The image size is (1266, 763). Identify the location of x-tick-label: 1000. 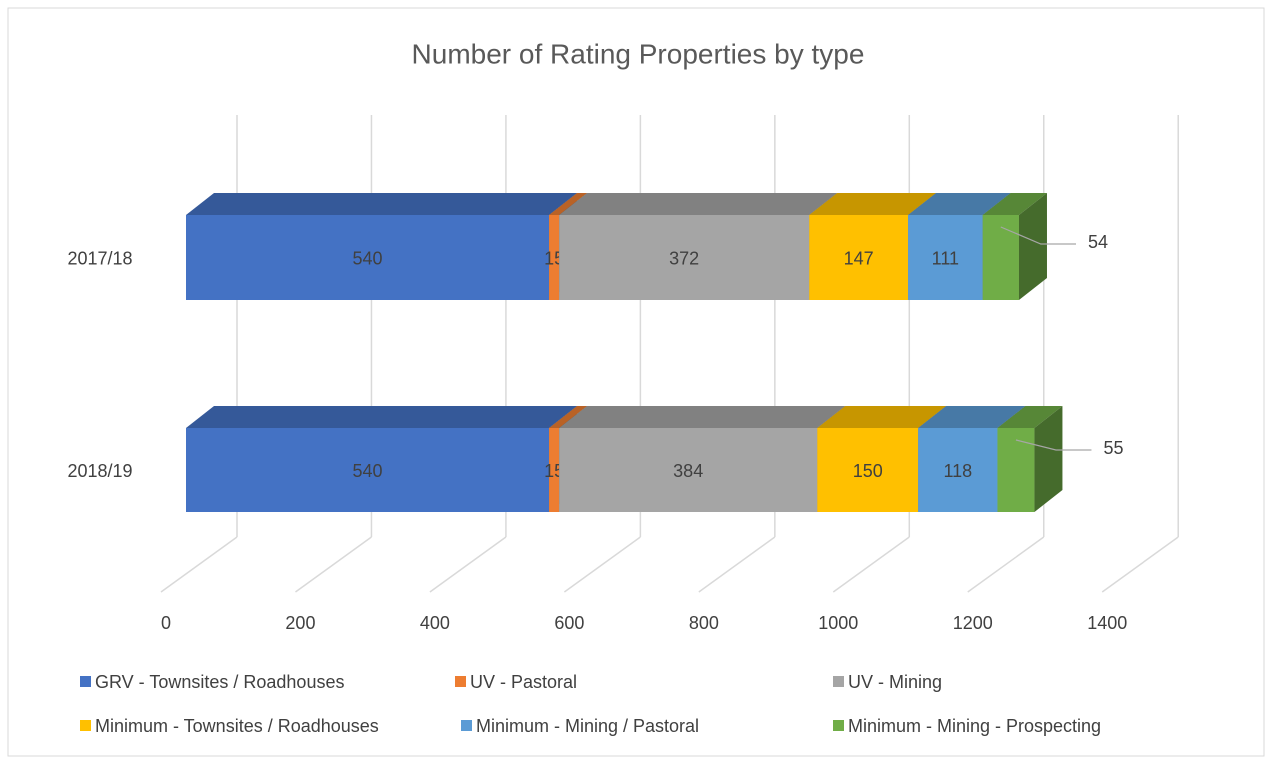
(838, 623).